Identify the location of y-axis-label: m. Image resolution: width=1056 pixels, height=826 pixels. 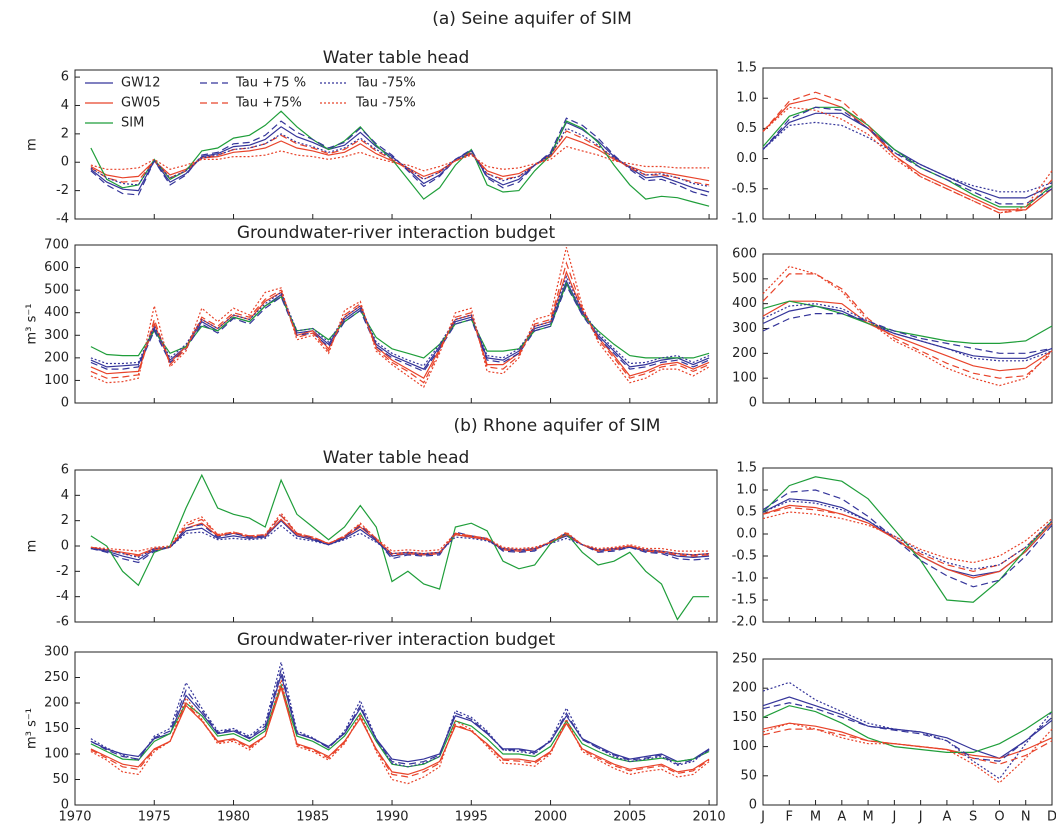
(32, 144).